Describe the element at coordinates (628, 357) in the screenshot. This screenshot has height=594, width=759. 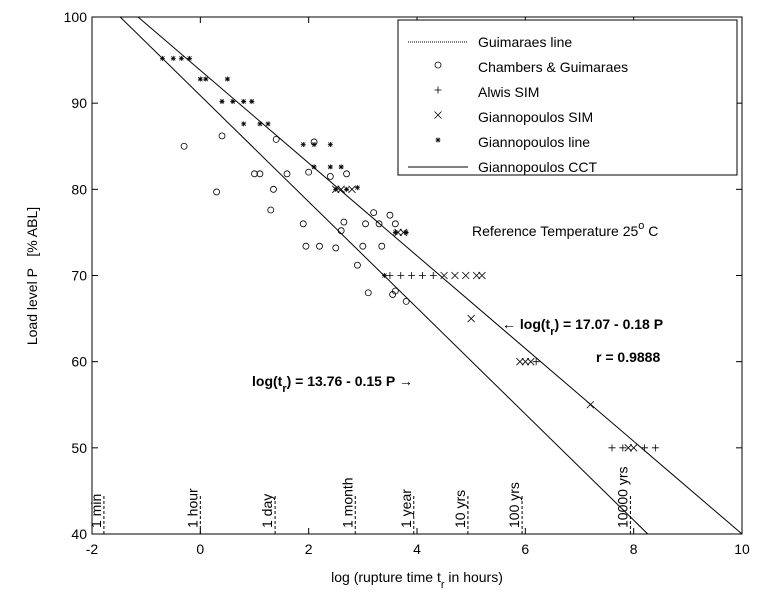
I see `cct-r-annotation: r = 0.9888` at that location.